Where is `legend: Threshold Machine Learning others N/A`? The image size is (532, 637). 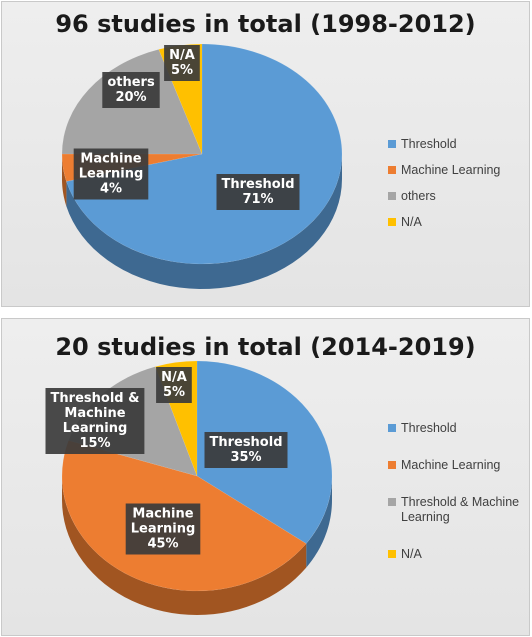
legend: Threshold Machine Learning others N/A is located at coordinates (458, 189).